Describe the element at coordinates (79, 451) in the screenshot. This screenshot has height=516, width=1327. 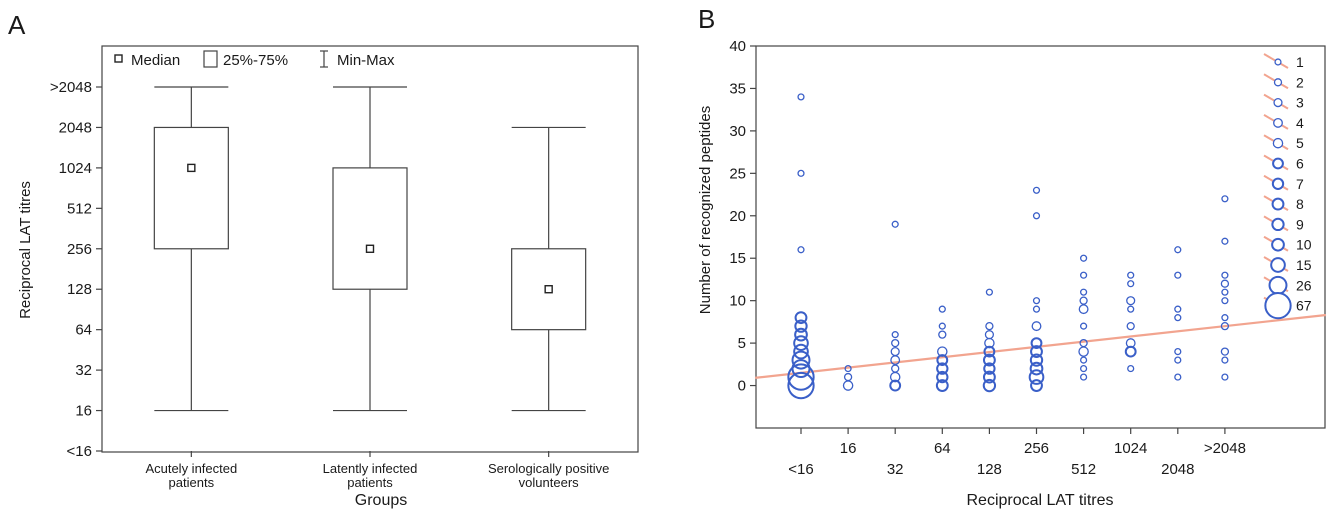
I see `y-tick-label-lt-16: <16` at that location.